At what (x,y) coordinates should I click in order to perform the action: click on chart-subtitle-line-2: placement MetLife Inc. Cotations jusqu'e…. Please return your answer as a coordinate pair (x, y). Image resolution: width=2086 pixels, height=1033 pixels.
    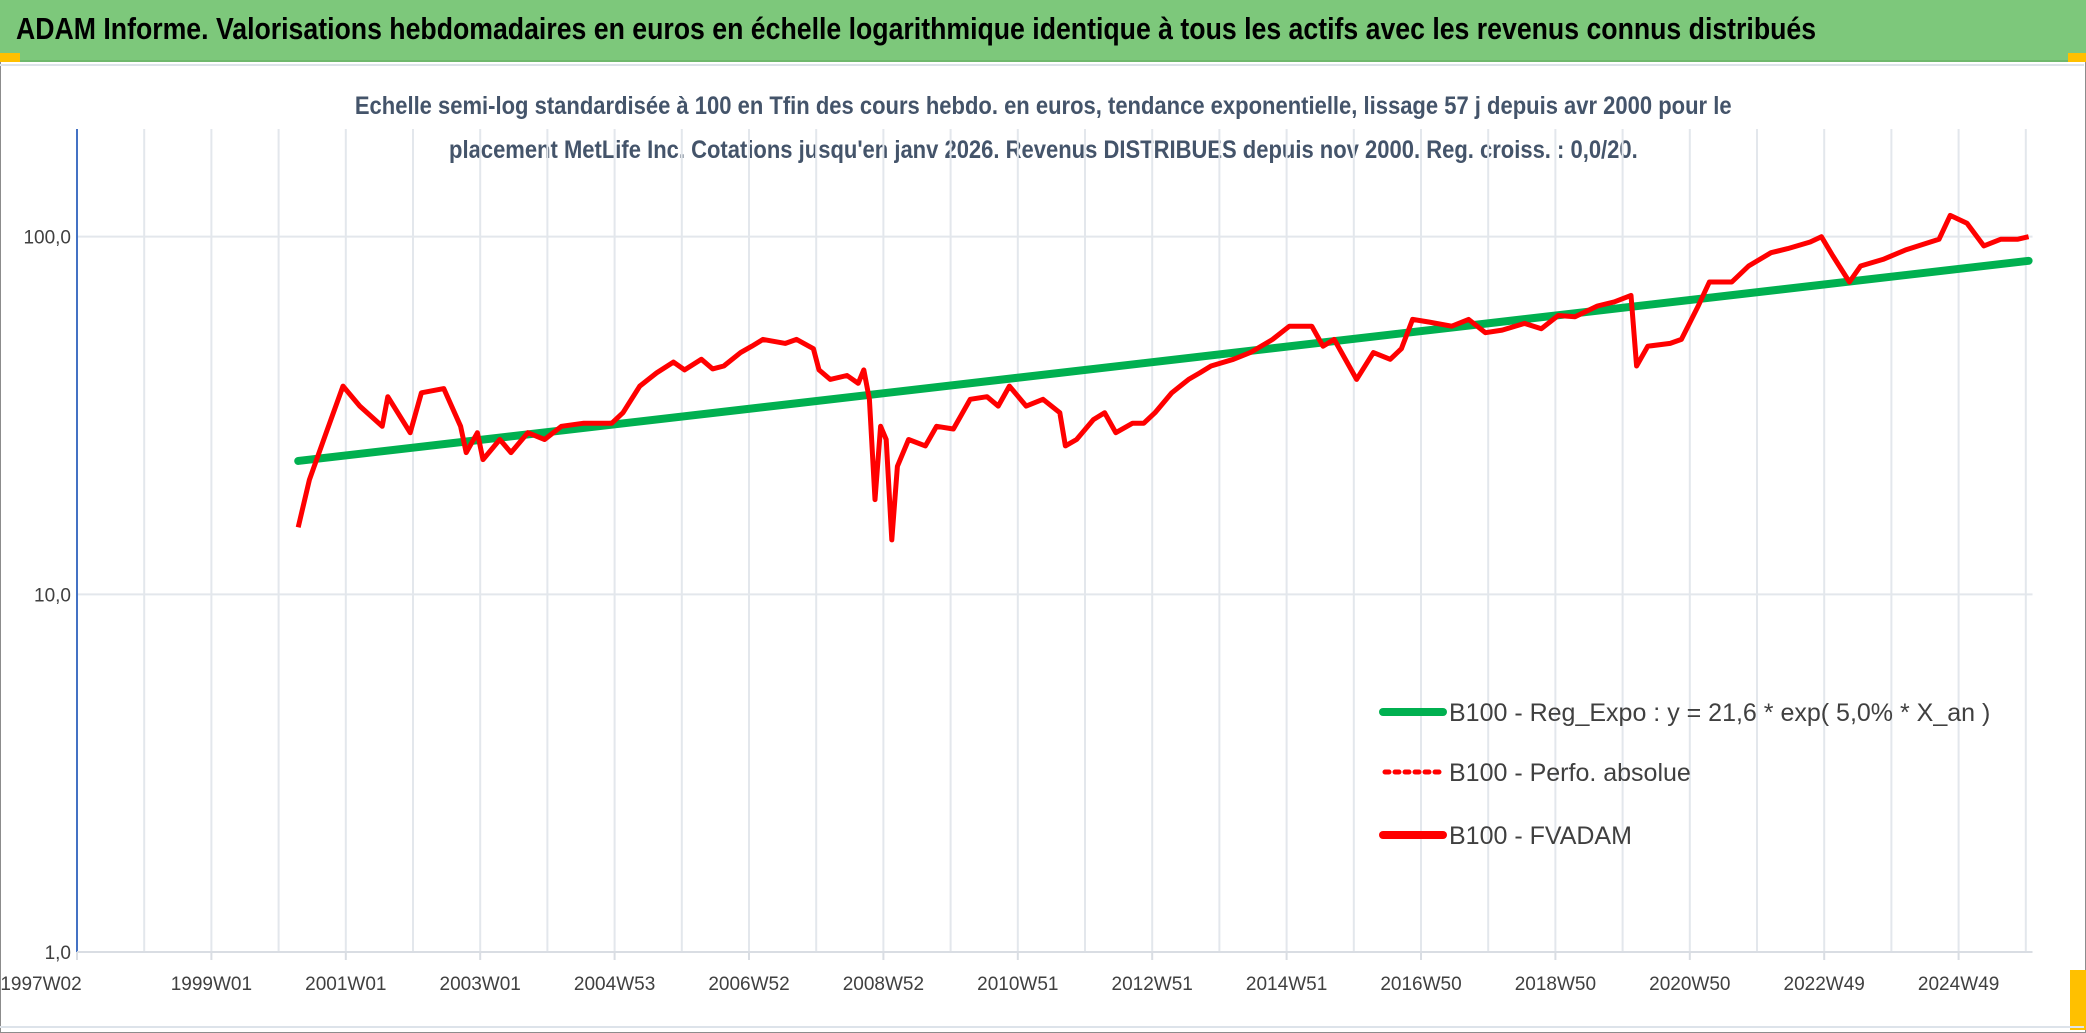
    Looking at the image, I should click on (1043, 150).